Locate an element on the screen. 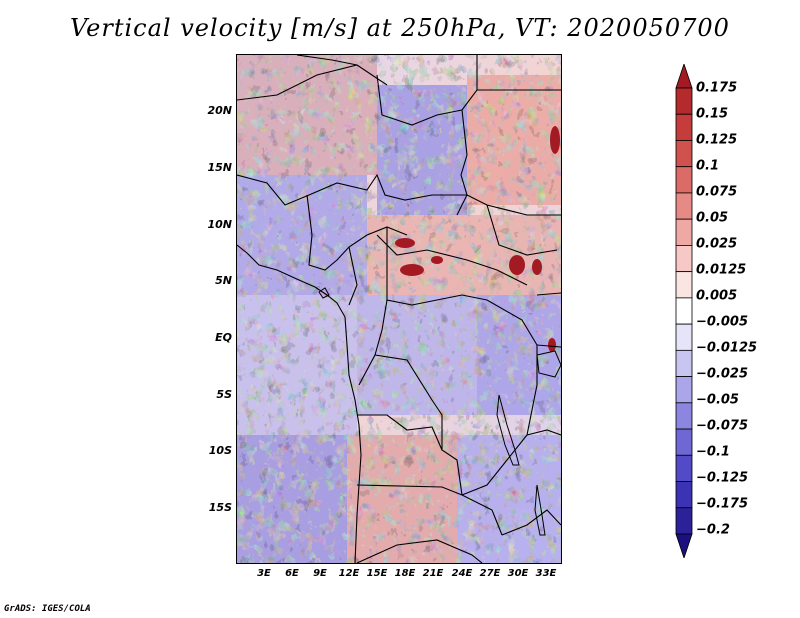 Image resolution: width=800 pixels, height=618 pixels. lat-label-15s: 15S is located at coordinates (220, 507).